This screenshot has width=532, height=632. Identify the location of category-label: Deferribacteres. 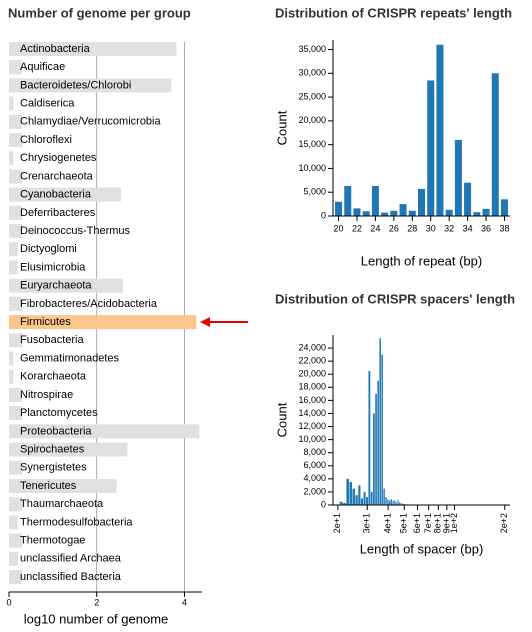
(58, 213).